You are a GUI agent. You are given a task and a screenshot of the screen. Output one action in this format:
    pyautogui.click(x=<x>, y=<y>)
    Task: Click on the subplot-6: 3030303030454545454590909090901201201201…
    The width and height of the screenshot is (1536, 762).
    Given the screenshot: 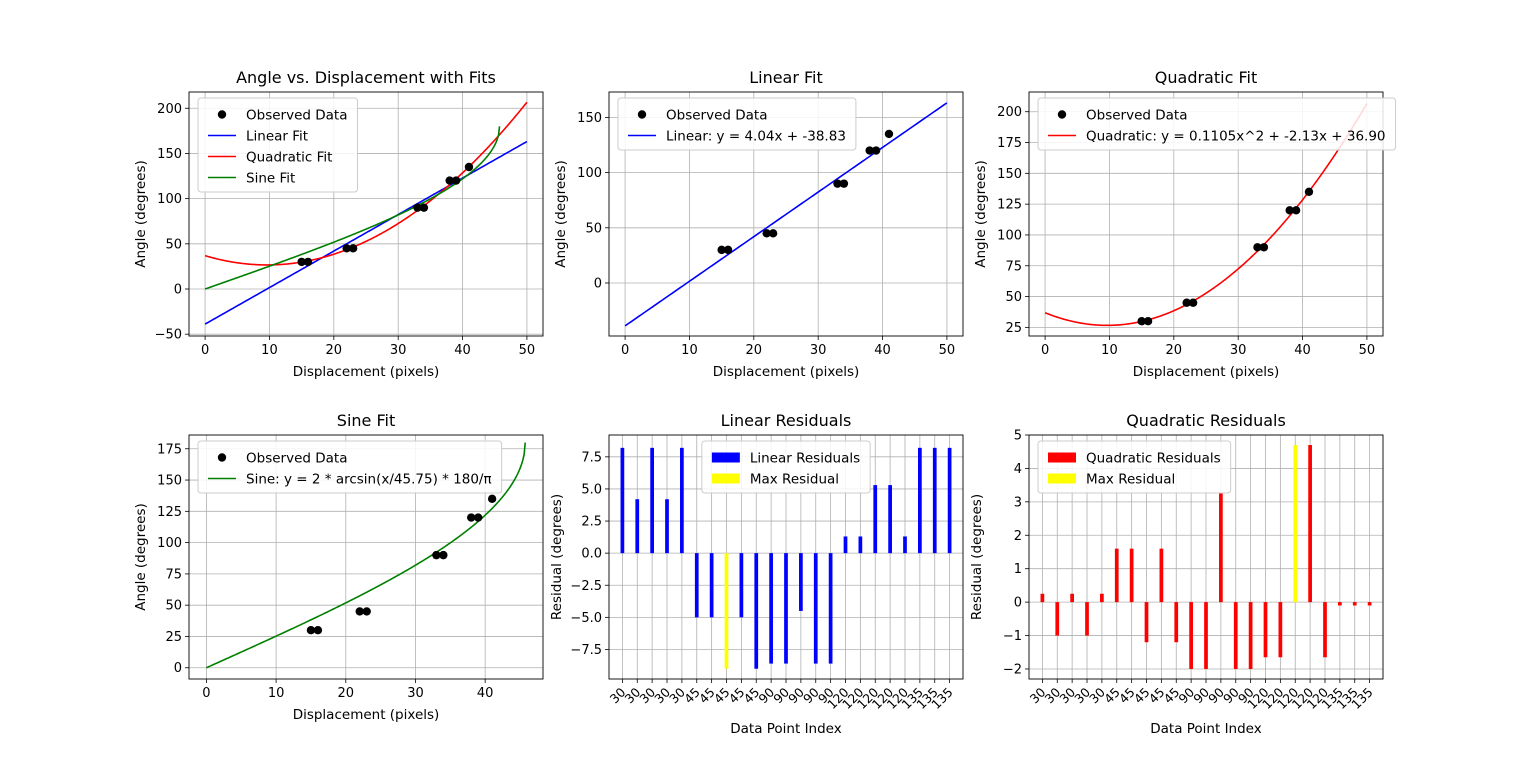 What is the action you would take?
    pyautogui.click(x=1176, y=574)
    